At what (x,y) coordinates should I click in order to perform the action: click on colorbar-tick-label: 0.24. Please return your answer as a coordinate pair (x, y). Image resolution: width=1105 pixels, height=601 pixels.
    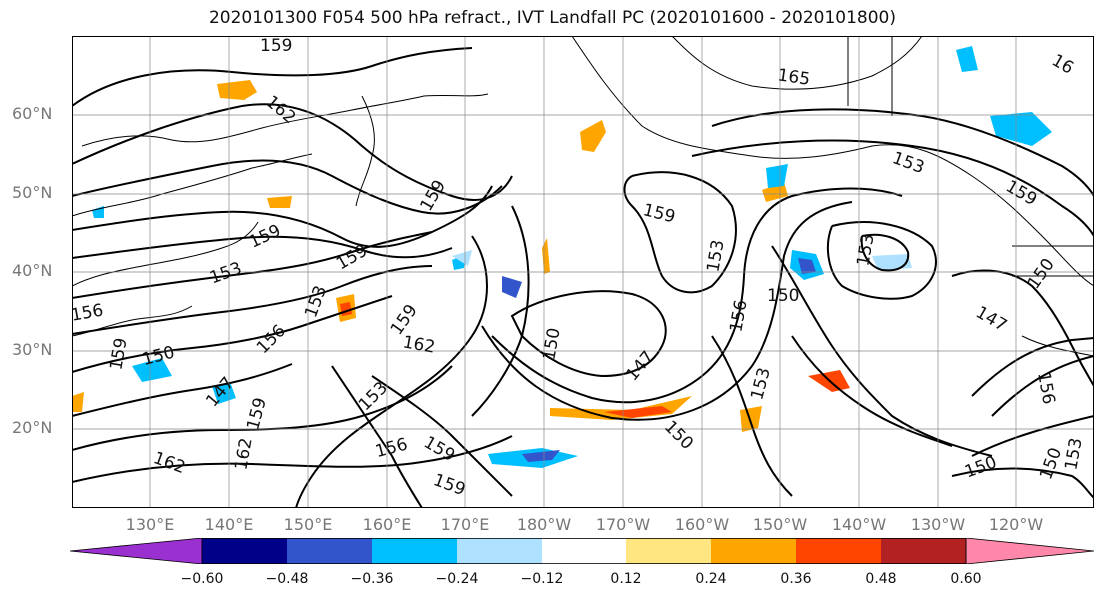
    Looking at the image, I should click on (711, 579).